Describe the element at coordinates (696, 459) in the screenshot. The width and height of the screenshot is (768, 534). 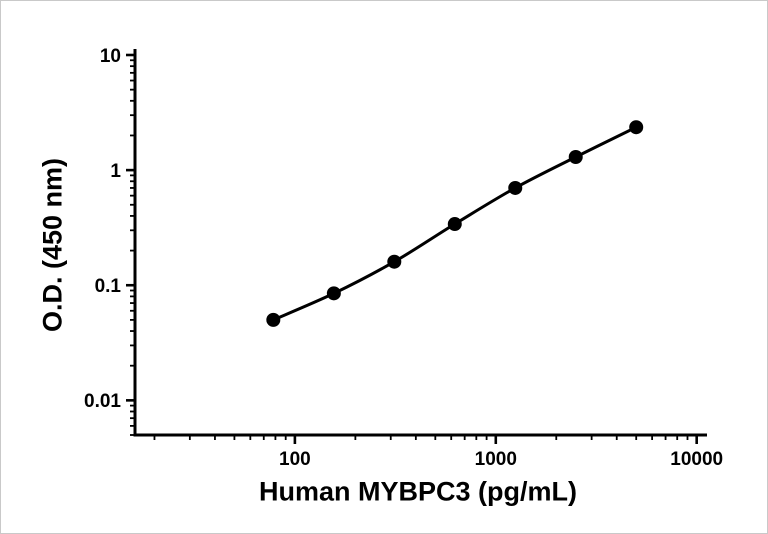
I see `x-tick-label: 10000` at that location.